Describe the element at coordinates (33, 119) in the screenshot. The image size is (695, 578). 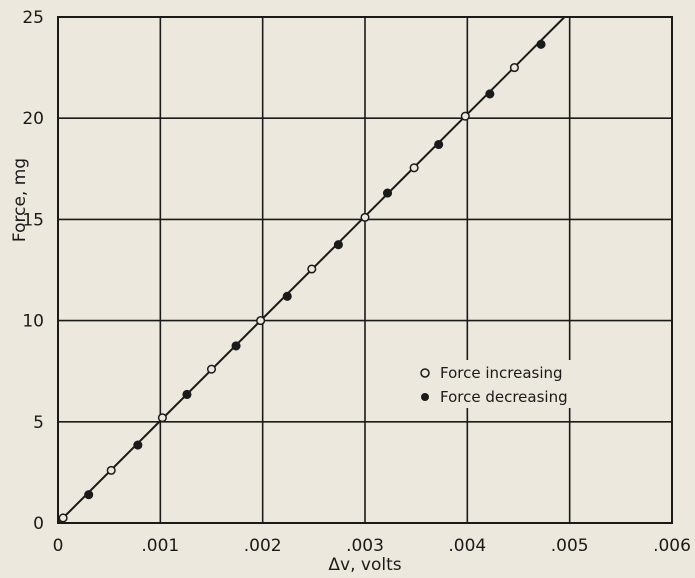
I see `y-tick-label: 20` at that location.